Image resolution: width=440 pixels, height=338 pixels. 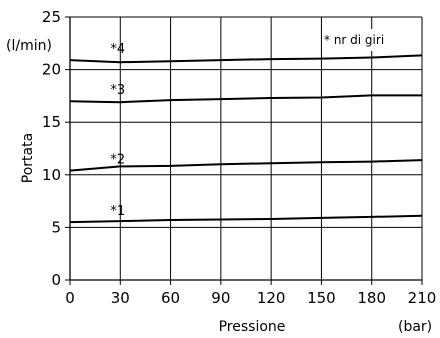 What do you see at coordinates (170, 298) in the screenshot?
I see `x-tick-label: 60` at bounding box center [170, 298].